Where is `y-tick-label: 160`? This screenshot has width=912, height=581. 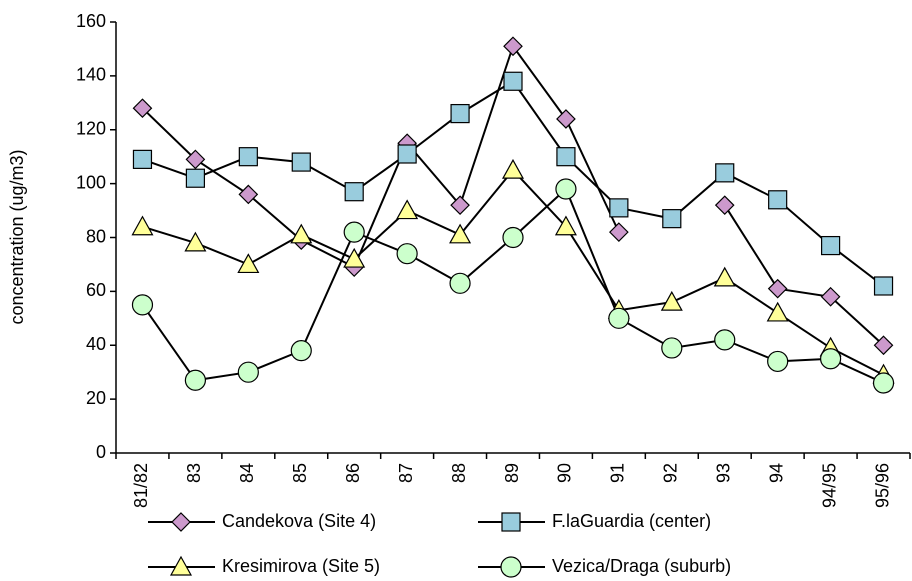
y-tick-label: 160 is located at coordinates (91, 21).